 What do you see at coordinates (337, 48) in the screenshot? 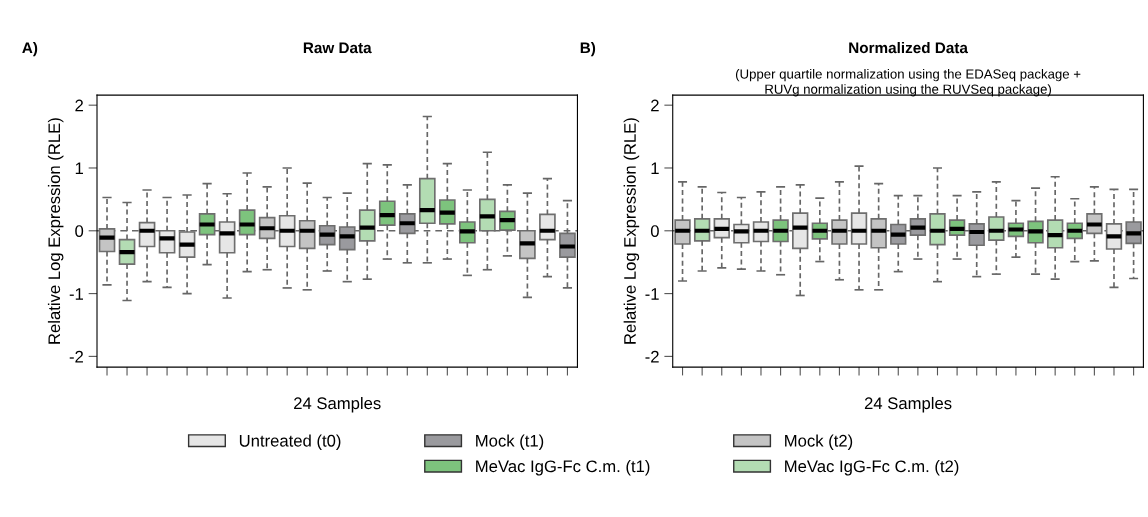
I see `chart-title: Raw Data` at bounding box center [337, 48].